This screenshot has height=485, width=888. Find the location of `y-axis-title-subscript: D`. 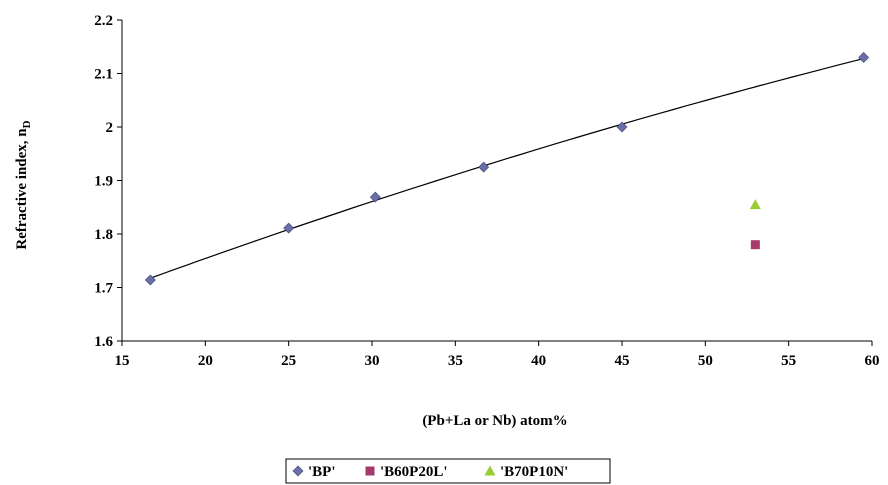

y-axis-title-subscript: D is located at coordinates (27, 124).